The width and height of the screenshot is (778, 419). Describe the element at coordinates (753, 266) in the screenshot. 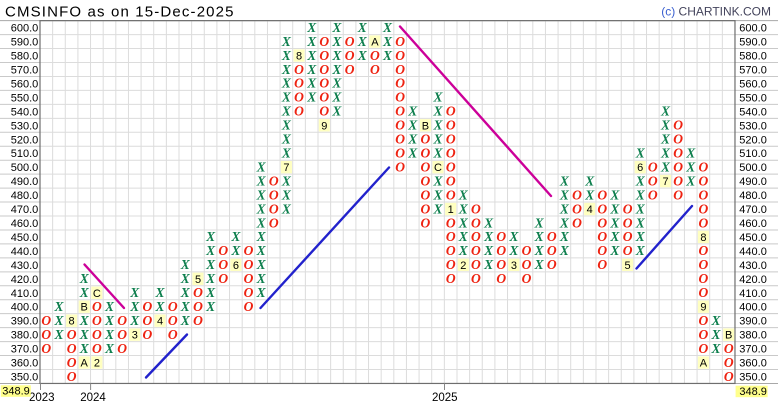

I see `svg-text: 430.0` at that location.